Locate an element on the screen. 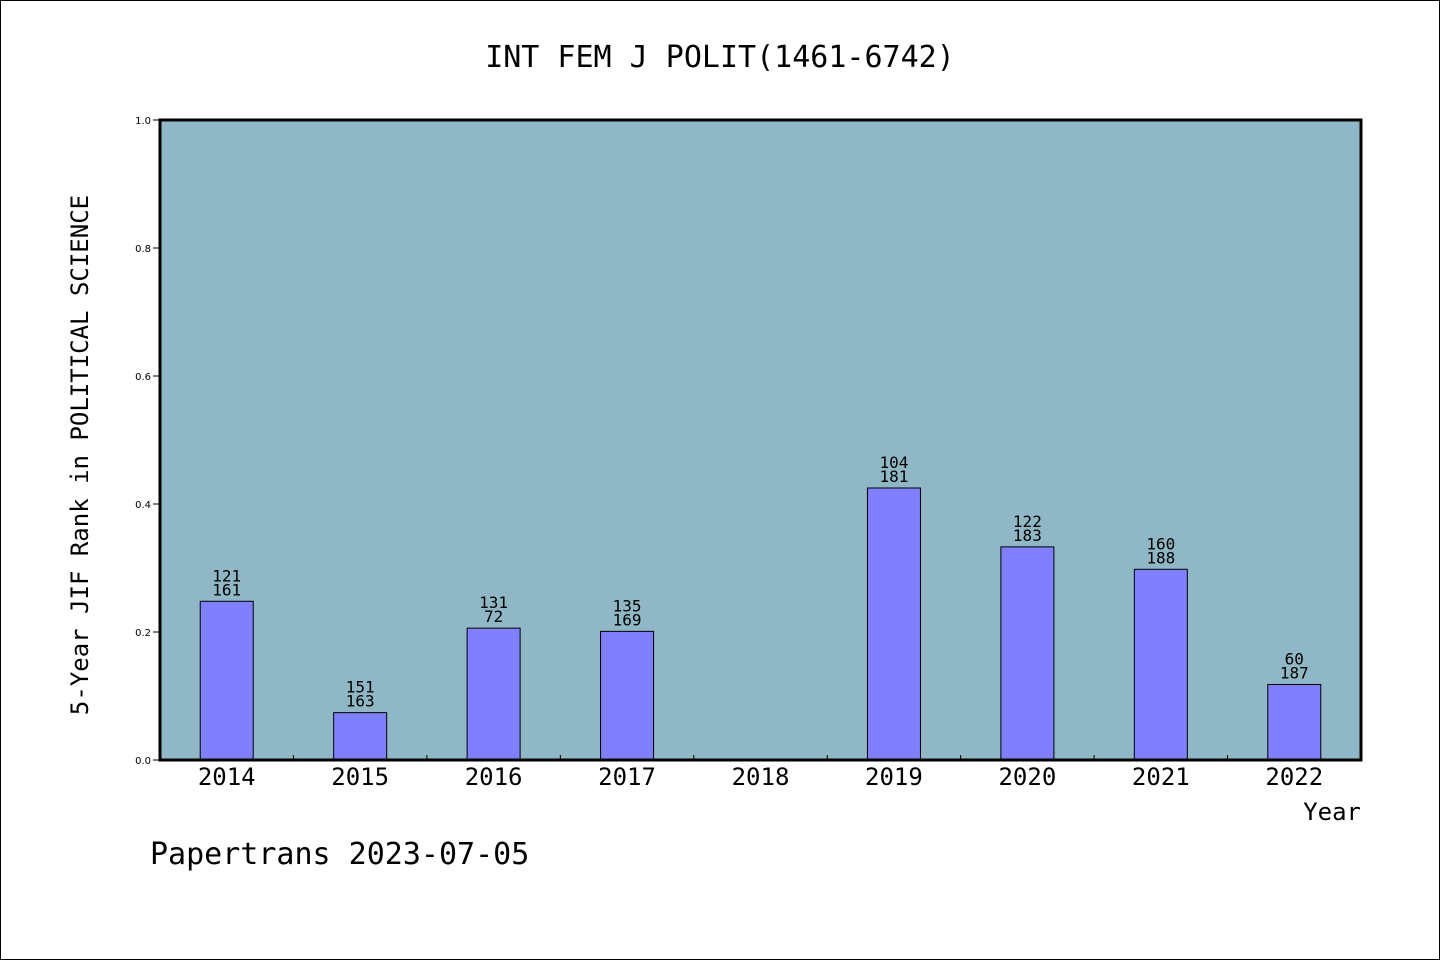  y-tick-label: 0.4 is located at coordinates (143, 505).